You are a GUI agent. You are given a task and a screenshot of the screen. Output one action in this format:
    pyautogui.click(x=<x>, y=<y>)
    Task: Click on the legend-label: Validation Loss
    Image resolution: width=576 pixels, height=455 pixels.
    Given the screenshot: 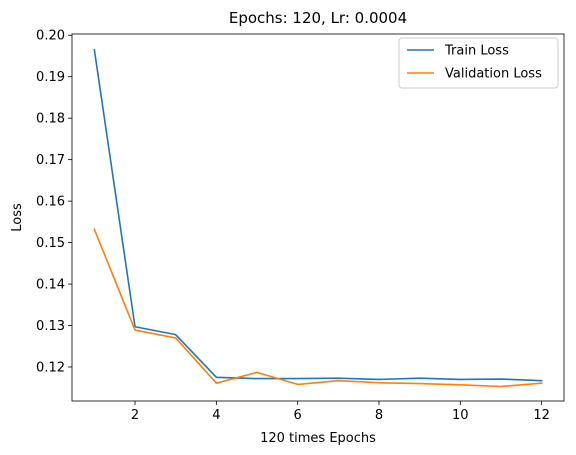 What is the action you would take?
    pyautogui.click(x=493, y=74)
    